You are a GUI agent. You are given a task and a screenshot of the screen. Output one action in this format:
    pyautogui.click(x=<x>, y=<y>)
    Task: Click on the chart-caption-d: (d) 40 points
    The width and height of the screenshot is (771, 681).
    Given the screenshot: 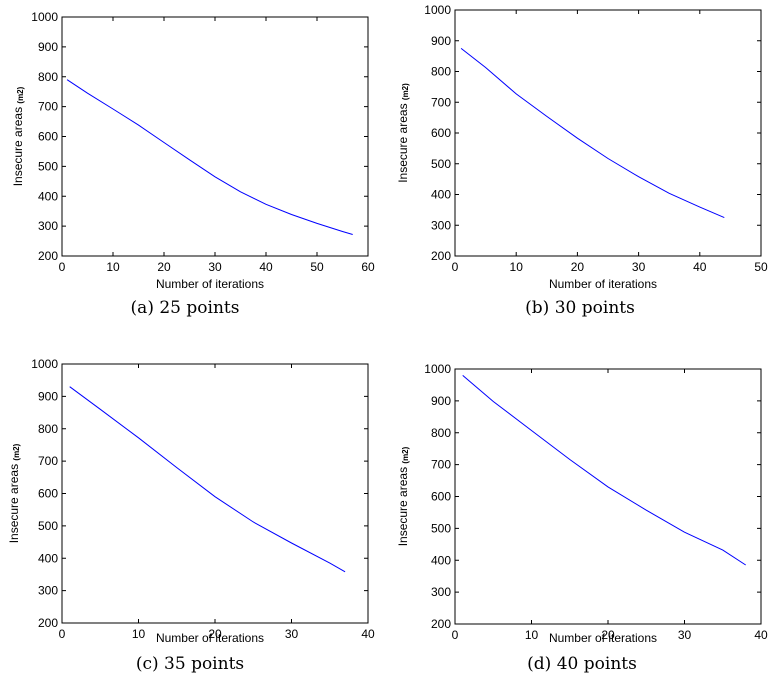 What is the action you would take?
    pyautogui.click(x=582, y=664)
    